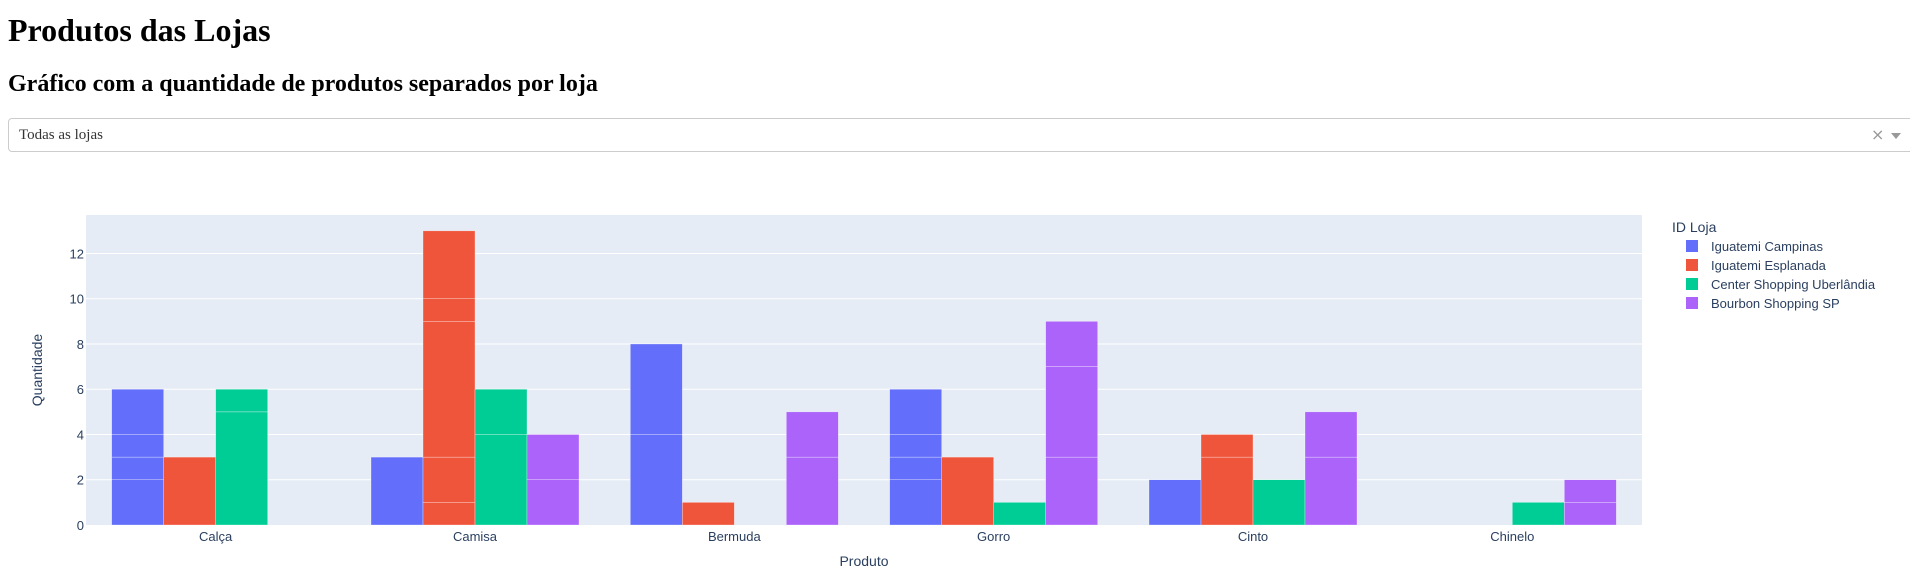 The width and height of the screenshot is (1910, 570). Describe the element at coordinates (863, 561) in the screenshot. I see `x-axis-title: Produto` at that location.